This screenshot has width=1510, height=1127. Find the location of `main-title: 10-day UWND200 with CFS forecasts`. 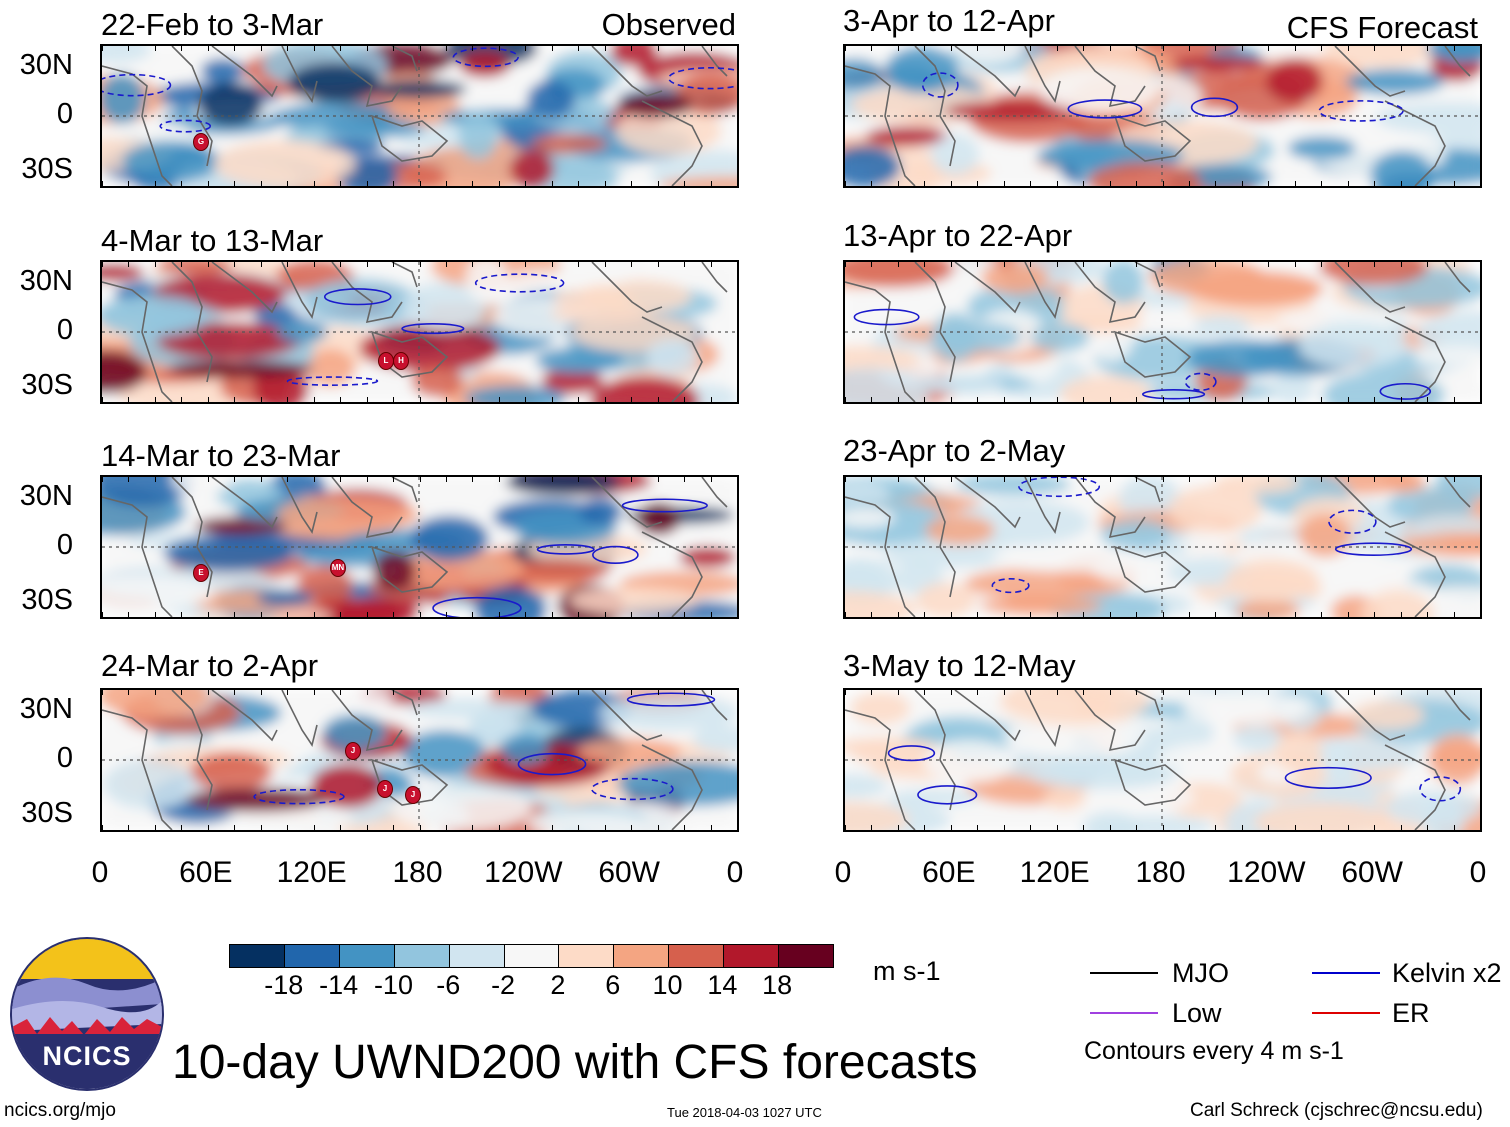

main-title: 10-day UWND200 with CFS forecasts is located at coordinates (575, 1062).